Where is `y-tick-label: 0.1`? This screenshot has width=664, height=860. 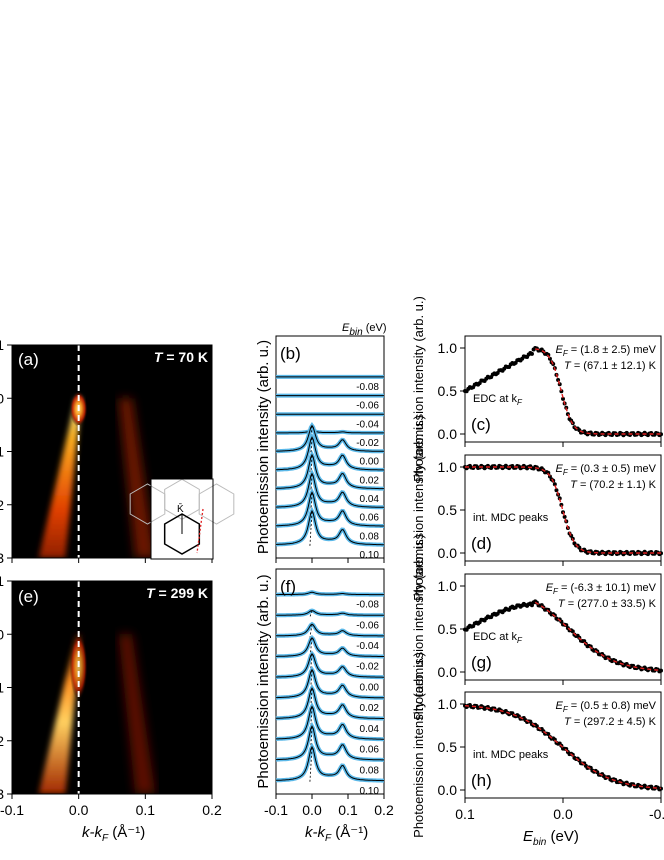
y-tick-label: 0.1 is located at coordinates (2, 452).